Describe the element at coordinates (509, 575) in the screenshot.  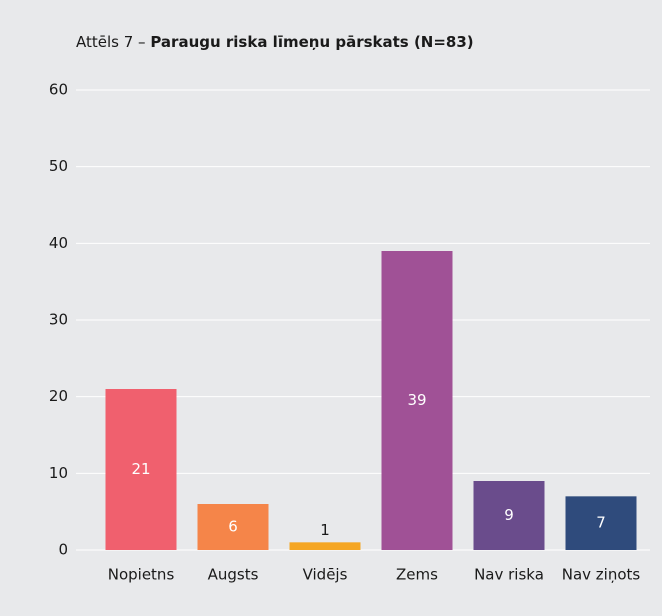
I see `x-tick-label: Nav riska` at that location.